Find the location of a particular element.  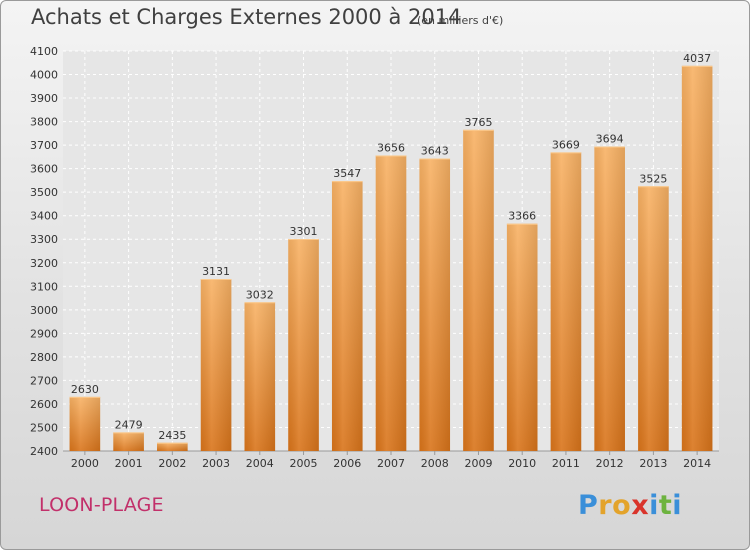

bar-shade-2003 is located at coordinates (216, 365).